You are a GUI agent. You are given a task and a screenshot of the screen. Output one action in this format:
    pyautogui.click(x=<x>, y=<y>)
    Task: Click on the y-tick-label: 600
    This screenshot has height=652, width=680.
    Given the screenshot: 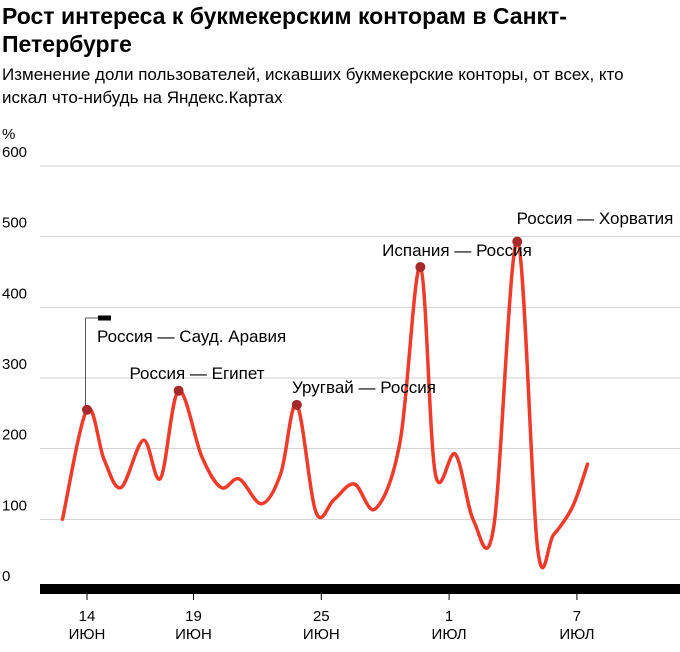 What is the action you would take?
    pyautogui.click(x=14, y=152)
    